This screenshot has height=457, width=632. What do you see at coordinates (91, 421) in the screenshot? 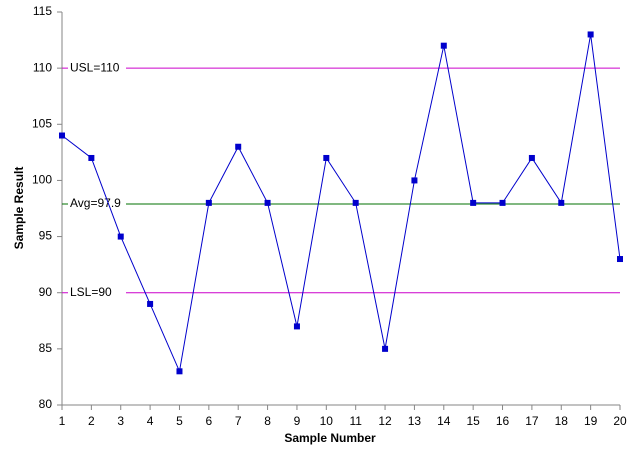
I see `x-tick-label: 2` at bounding box center [91, 421].